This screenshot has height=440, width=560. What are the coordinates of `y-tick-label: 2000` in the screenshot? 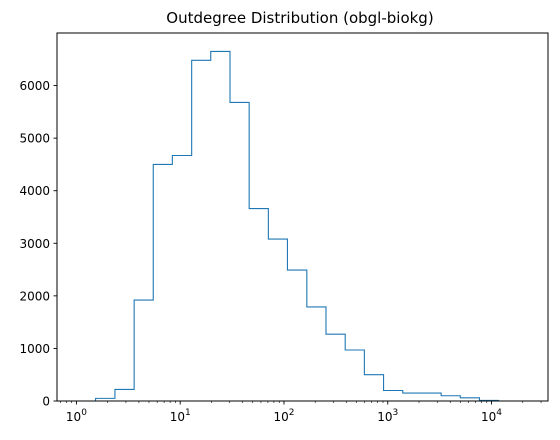 It's located at (34, 296).